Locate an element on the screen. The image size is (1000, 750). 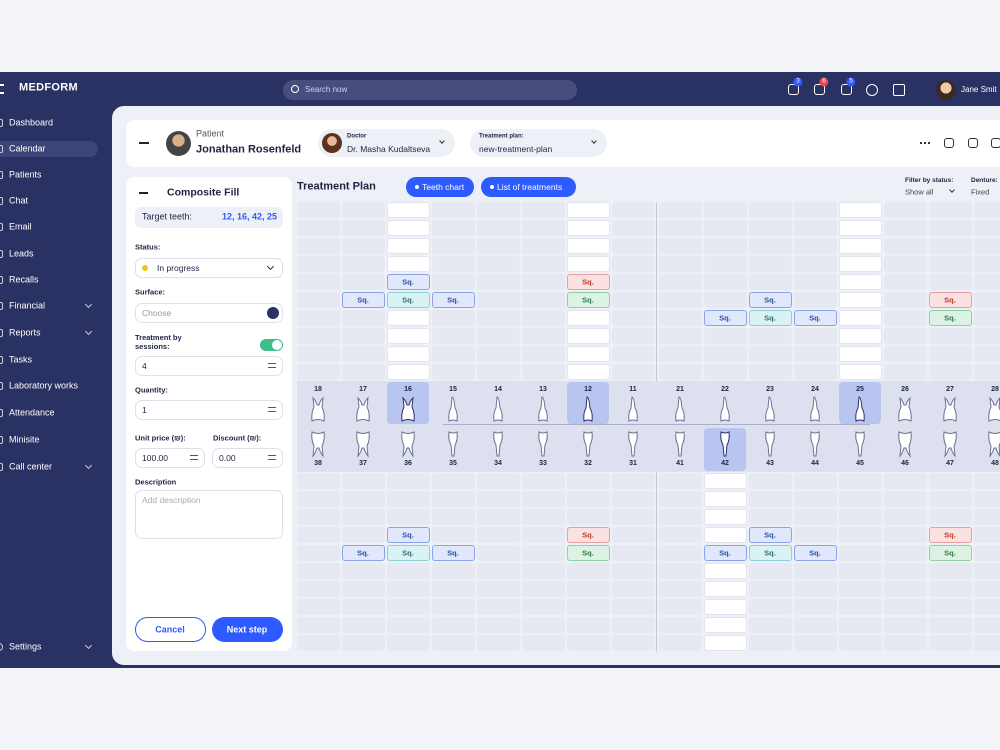
toolbar-icon is located at coordinates (973, 143).